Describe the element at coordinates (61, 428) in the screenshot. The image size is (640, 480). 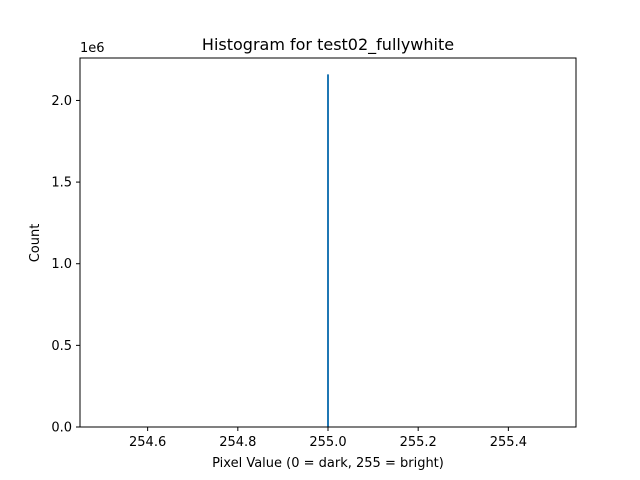
I see `y-tick-label: 0.0` at that location.